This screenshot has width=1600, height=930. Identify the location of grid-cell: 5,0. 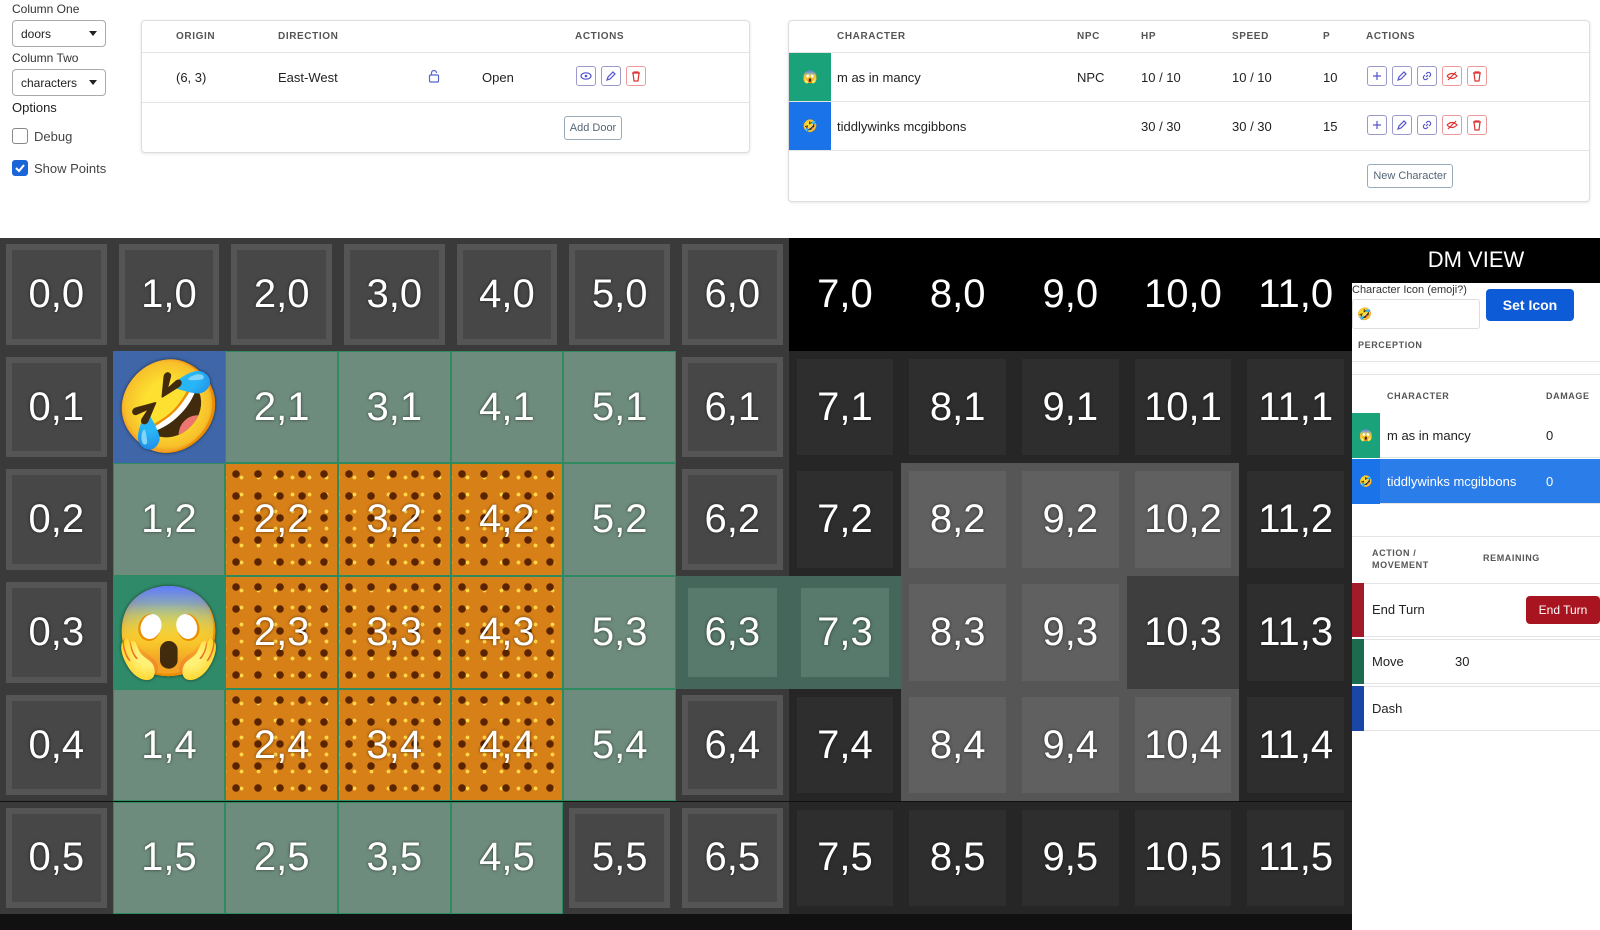
(619, 294).